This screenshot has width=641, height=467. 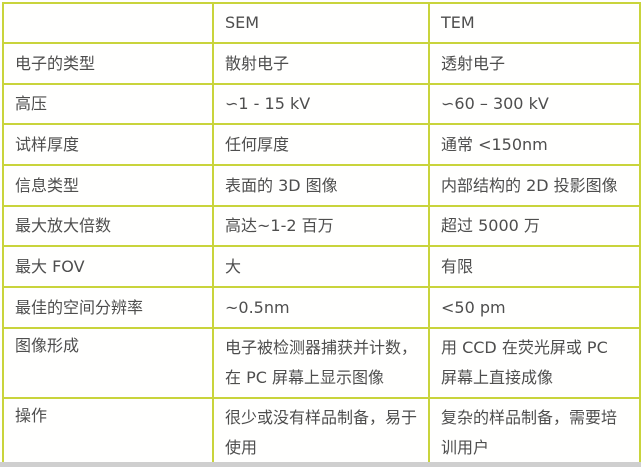 I want to click on sem-value-cell: 任何厚度, so click(x=321, y=144).